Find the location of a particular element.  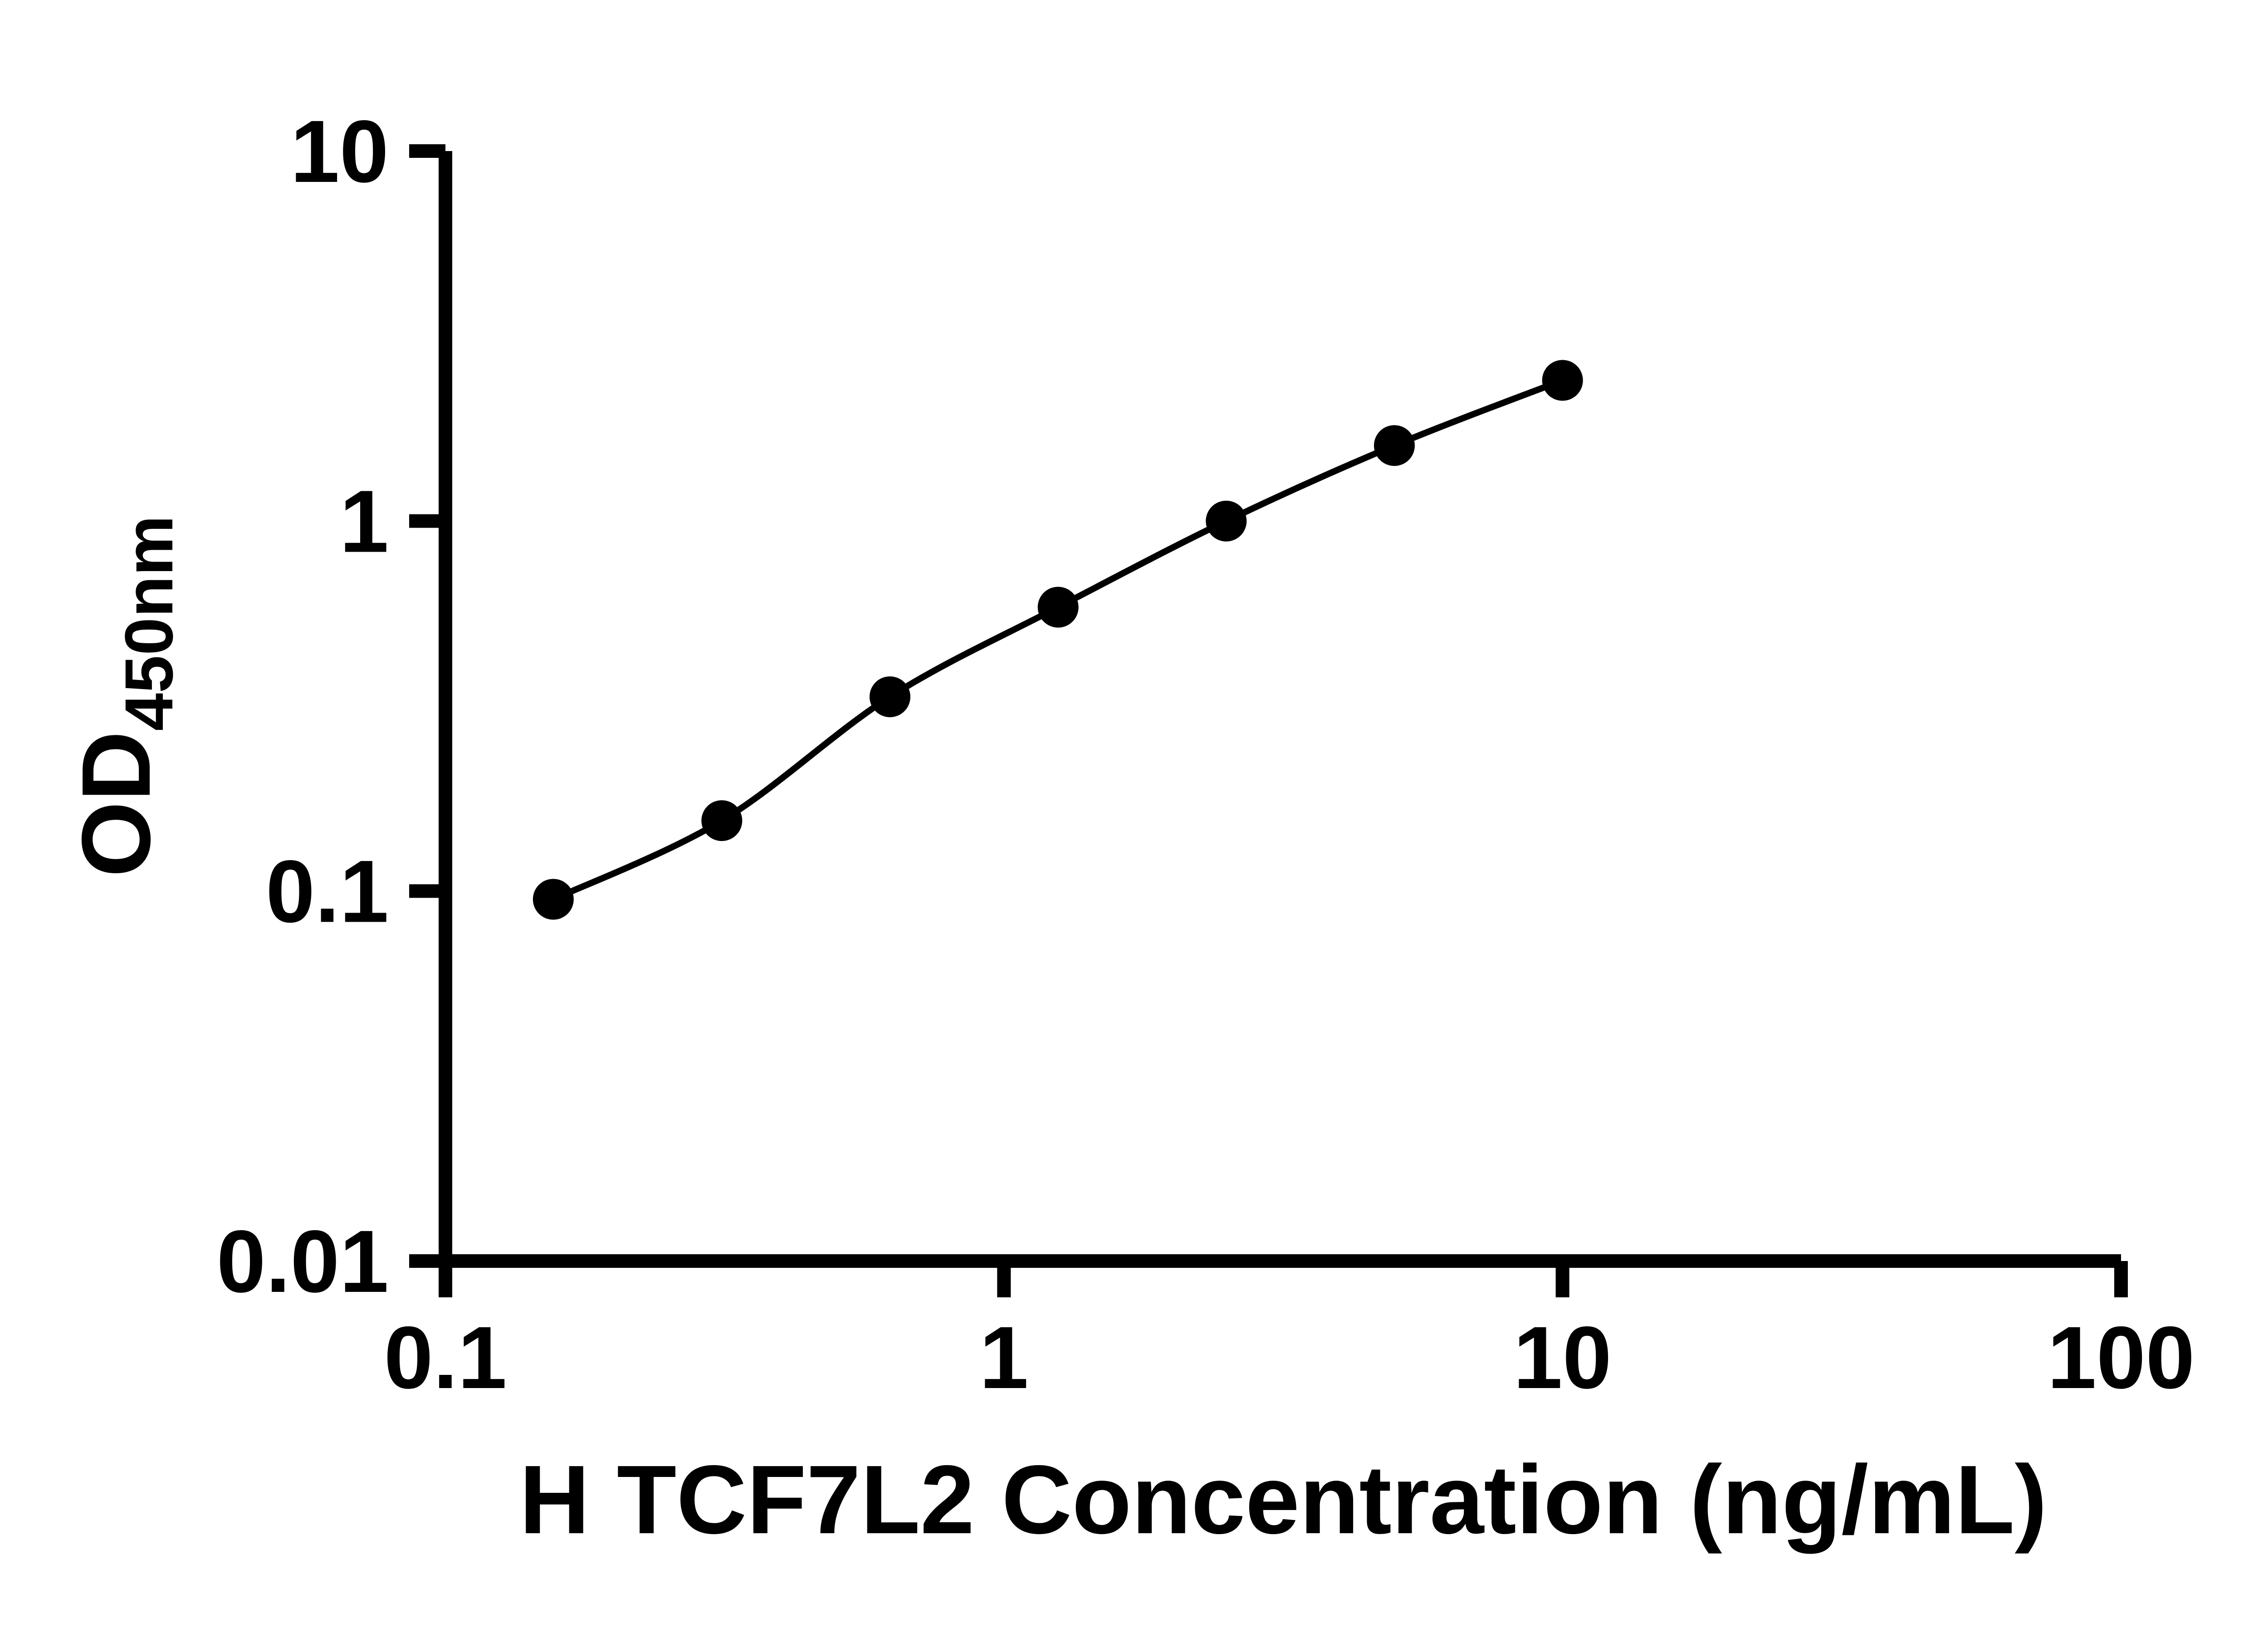

y-axis-label-main: OD is located at coordinates (116, 804).